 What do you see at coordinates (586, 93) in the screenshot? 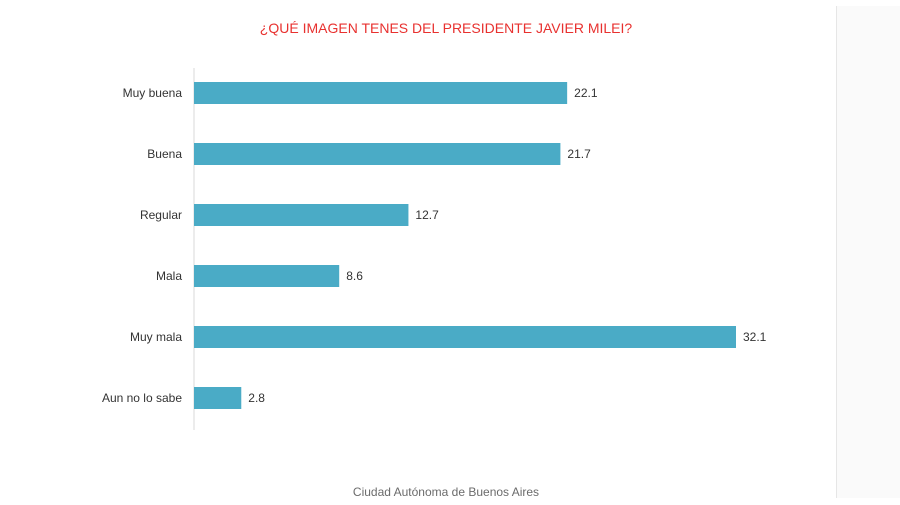
I see `value-label: 22.1` at bounding box center [586, 93].